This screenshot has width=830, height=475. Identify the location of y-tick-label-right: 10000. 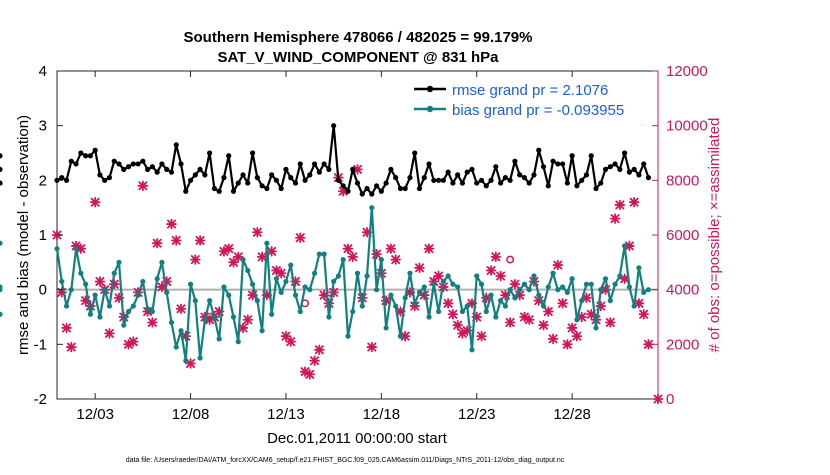
(687, 126).